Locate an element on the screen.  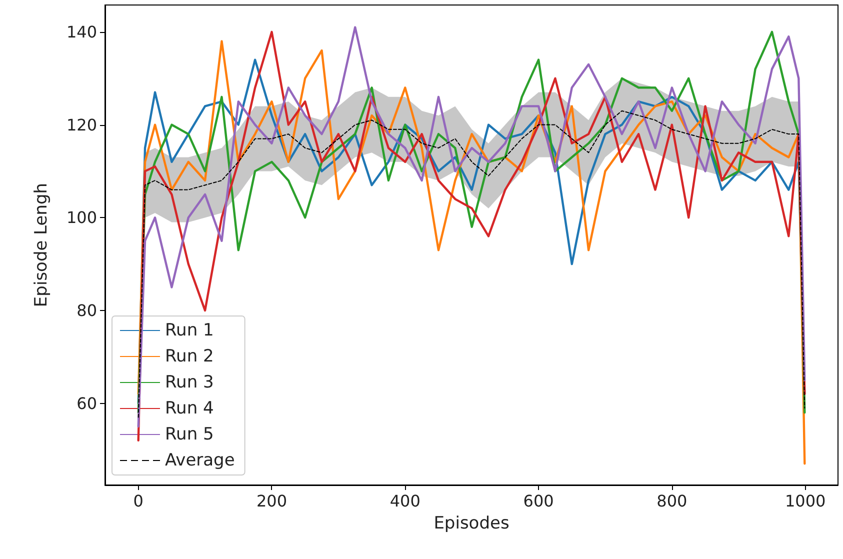
y-tick-label: 80 is located at coordinates (86, 310).